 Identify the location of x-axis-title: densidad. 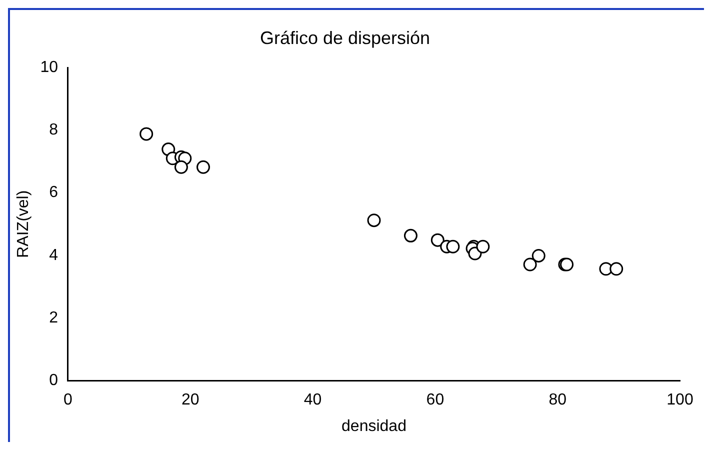
(374, 426).